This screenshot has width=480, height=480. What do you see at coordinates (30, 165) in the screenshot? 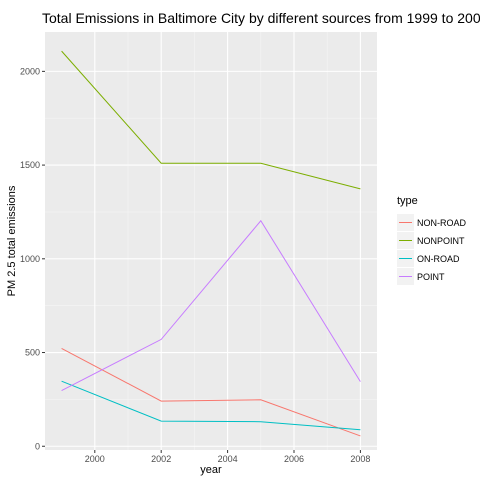
I see `y-tick-label: 1500` at bounding box center [30, 165].